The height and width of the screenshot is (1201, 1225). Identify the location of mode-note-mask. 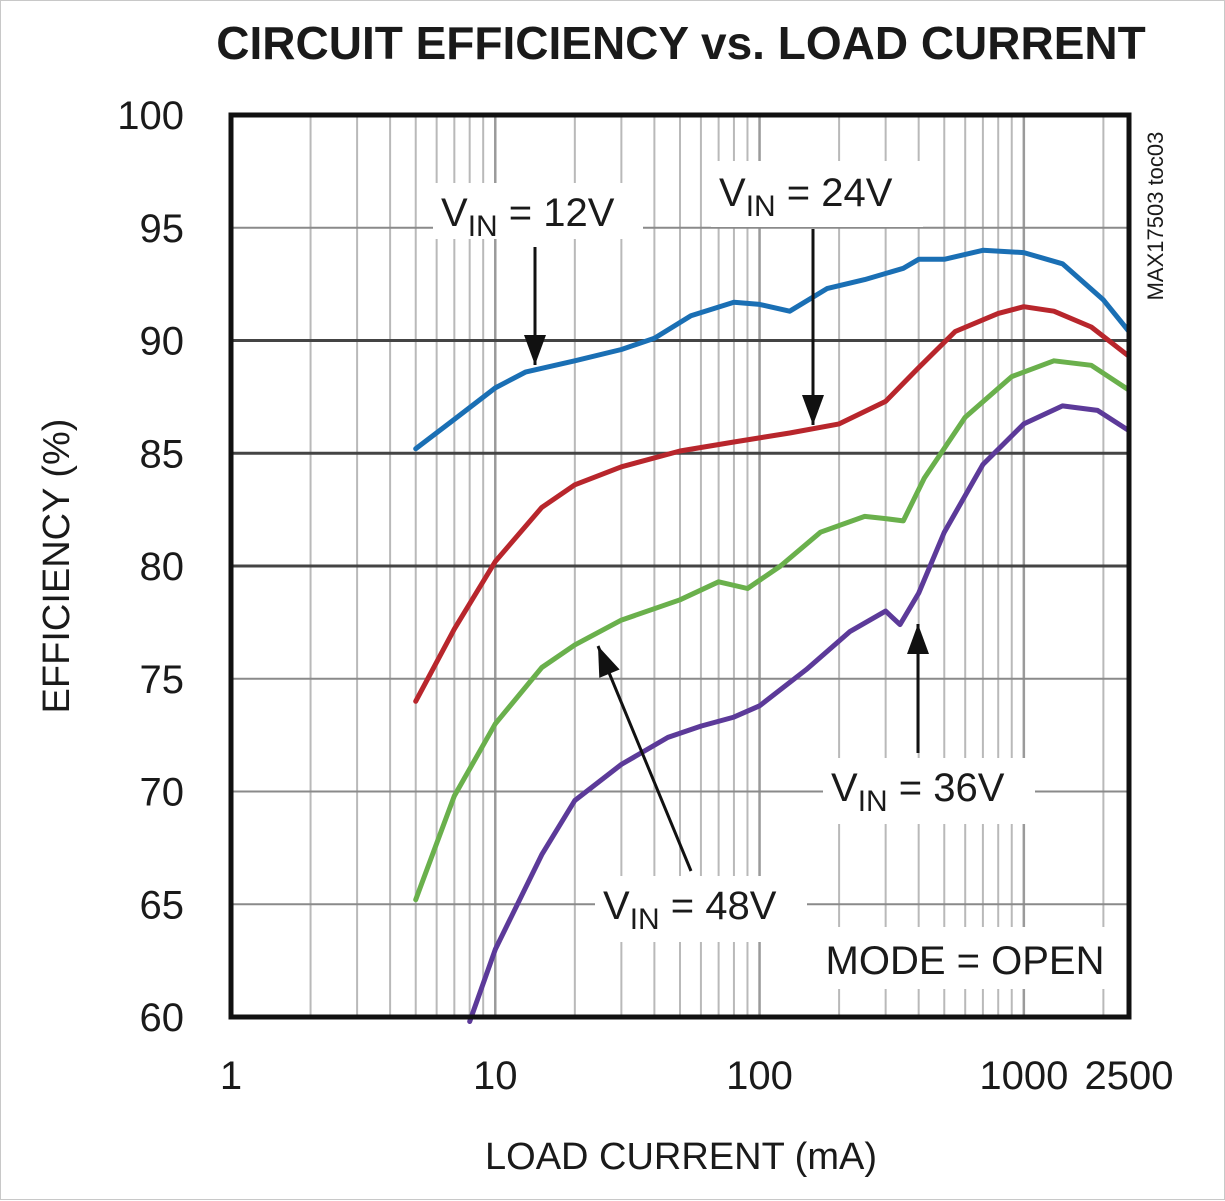
(964, 958).